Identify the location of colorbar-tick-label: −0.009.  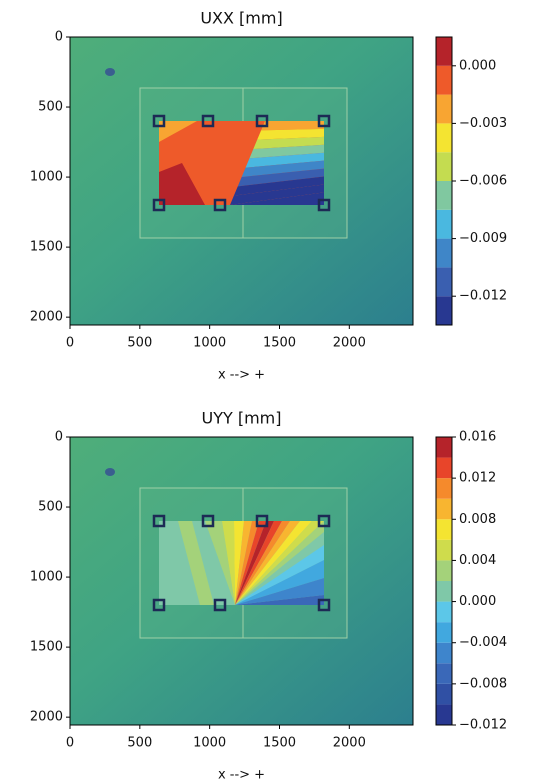
(483, 238).